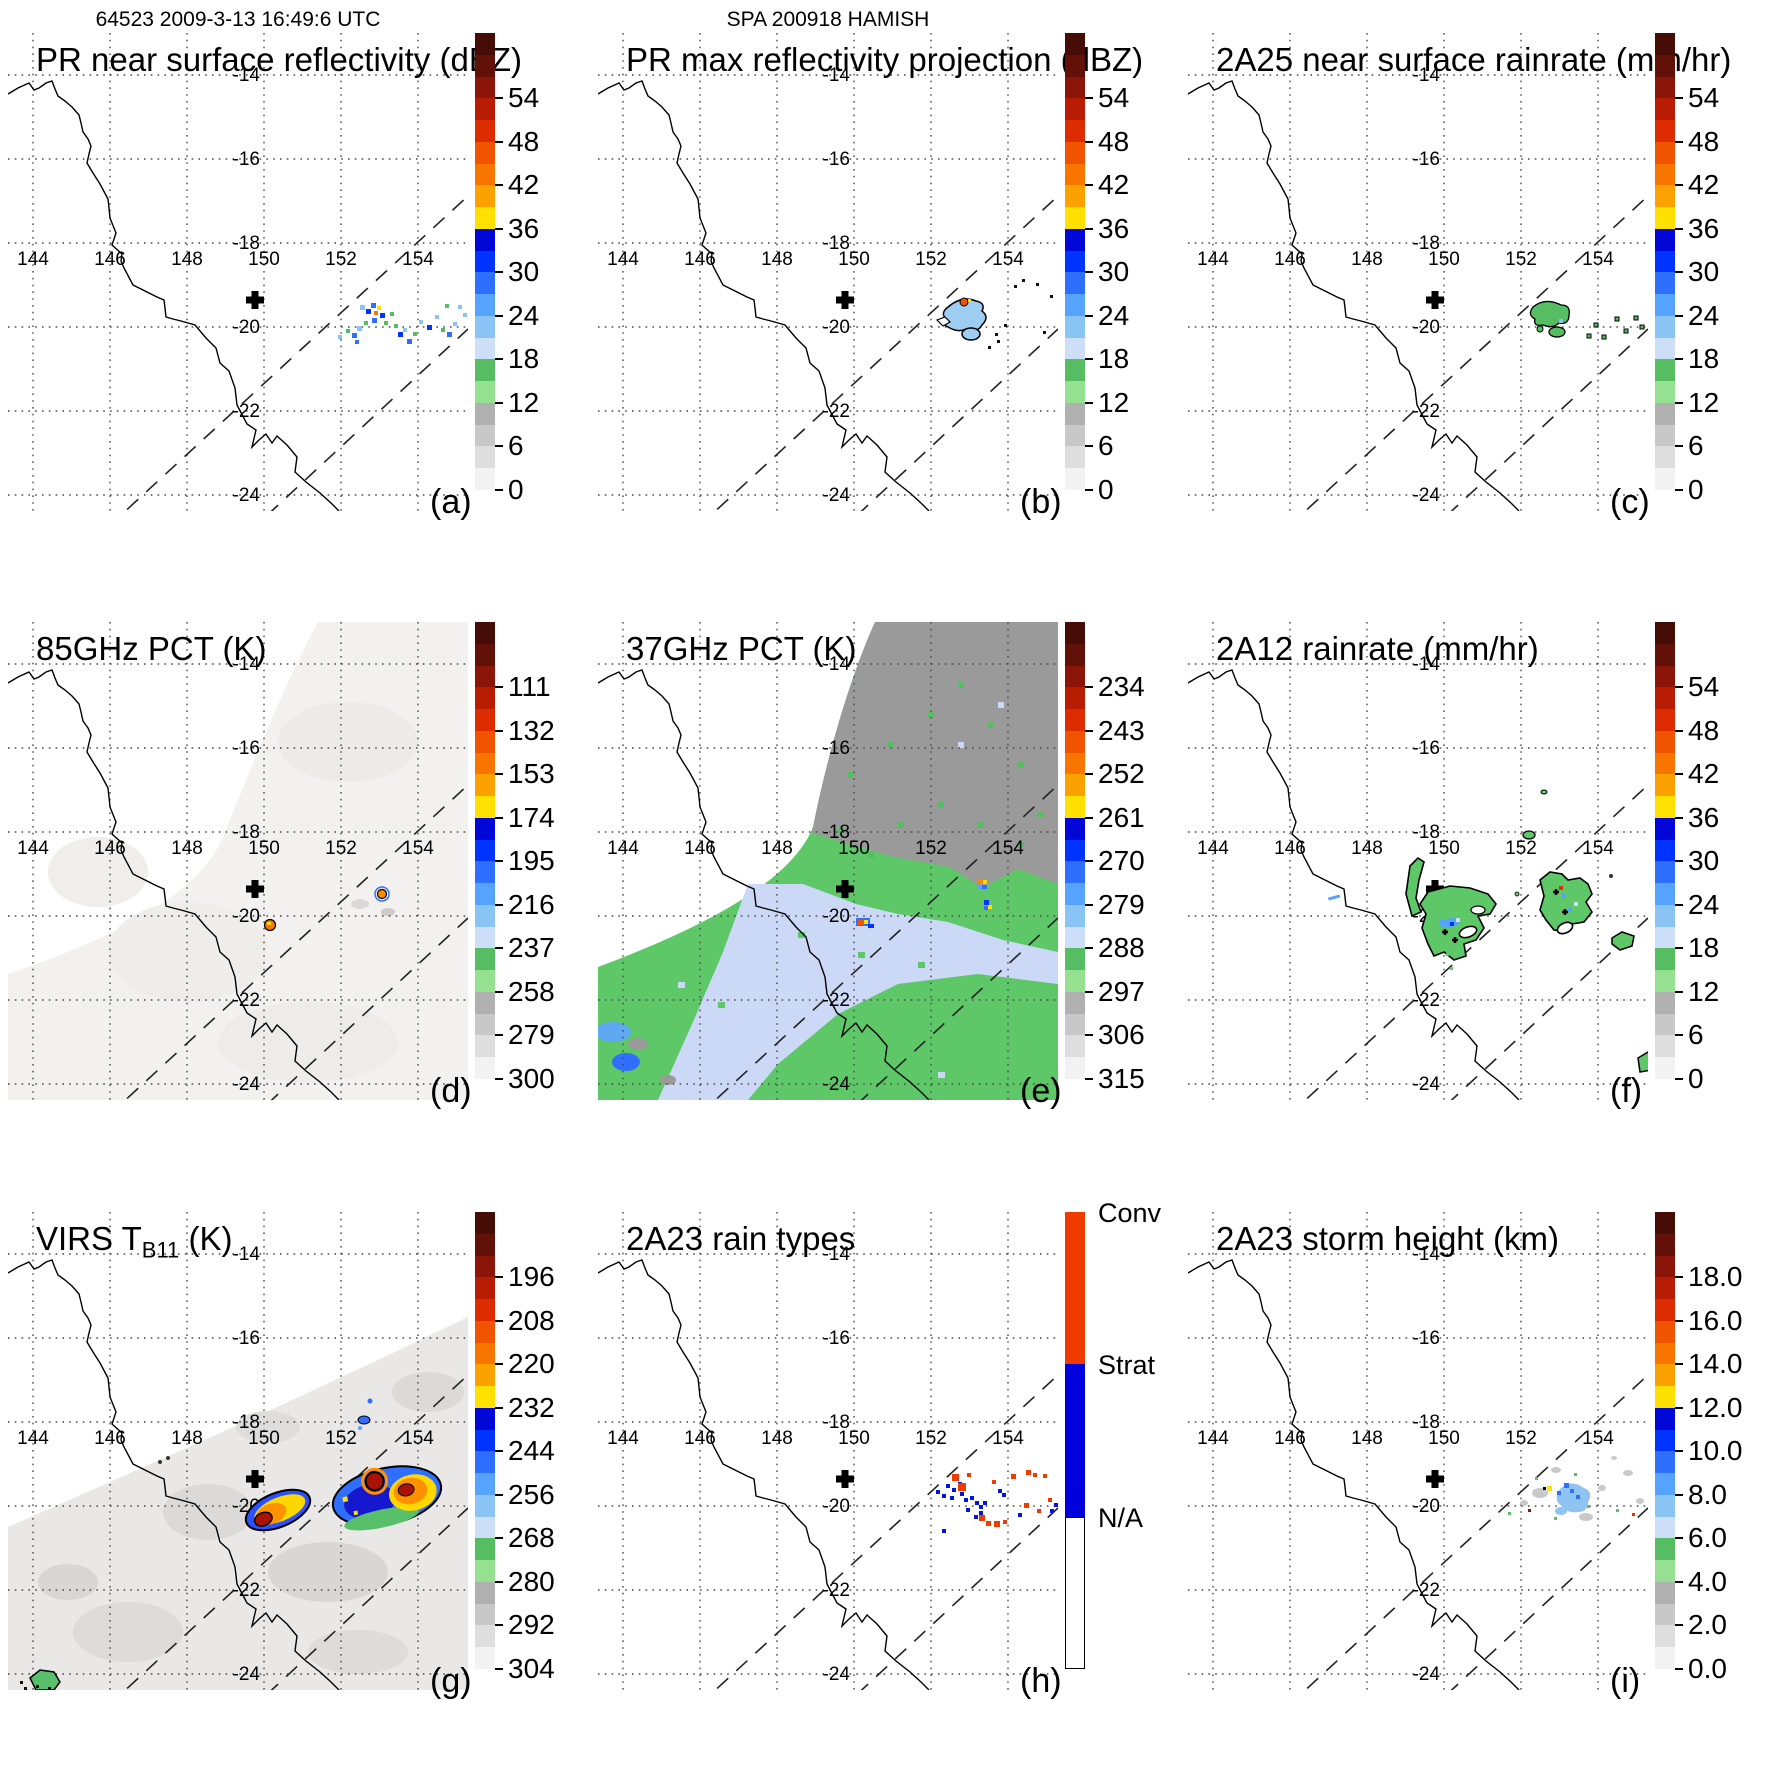 The image size is (1771, 1771). What do you see at coordinates (1704, 315) in the screenshot?
I see `colorbar-tick-label: 24` at bounding box center [1704, 315].